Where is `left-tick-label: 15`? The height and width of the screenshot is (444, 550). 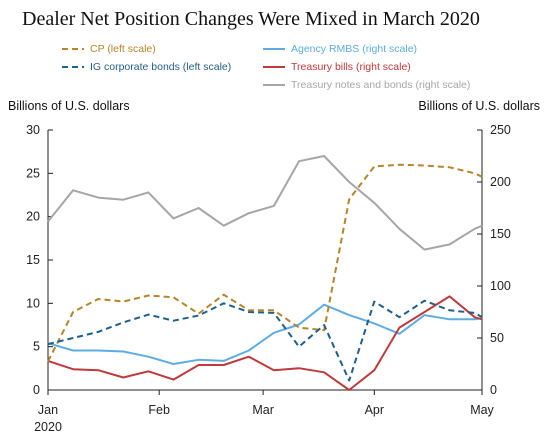
left-tick-label: 15 is located at coordinates (33, 260).